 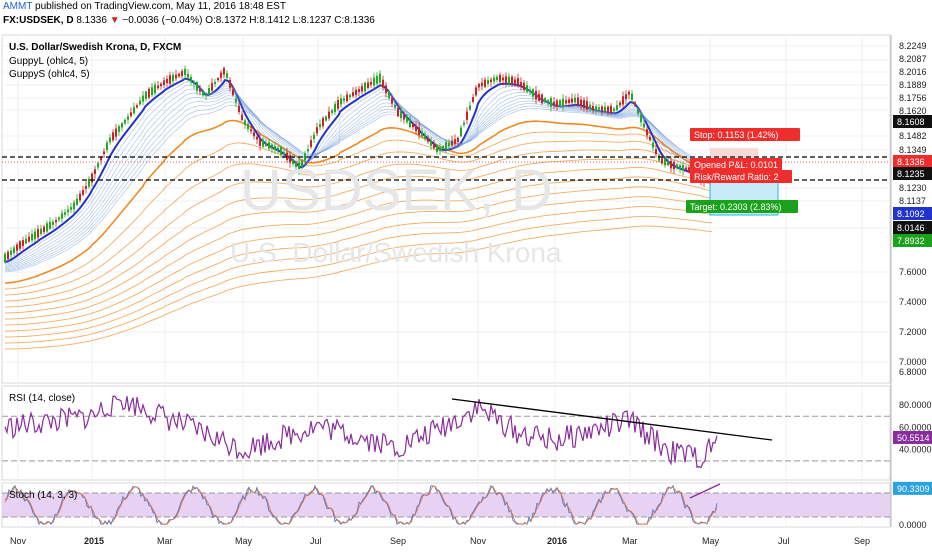 I want to click on main-pane-title: U.S. Dollar/Swedish Krona, D, FXCM, so click(x=95, y=47).